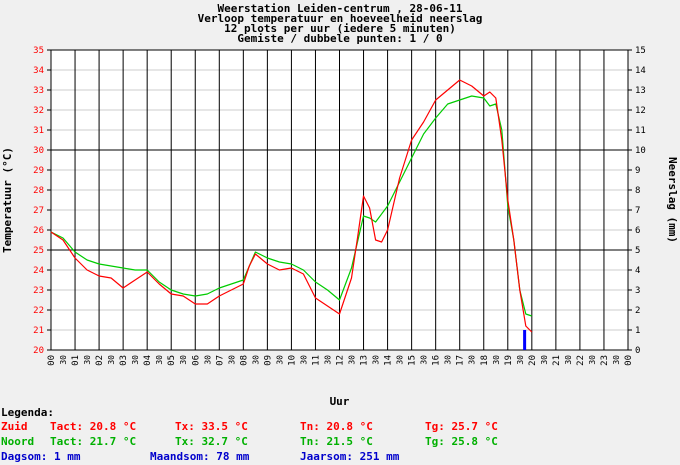 Image resolution: width=680 pixels, height=465 pixels. What do you see at coordinates (640, 91) in the screenshot?
I see `y2-tick-label: 13` at bounding box center [640, 91].